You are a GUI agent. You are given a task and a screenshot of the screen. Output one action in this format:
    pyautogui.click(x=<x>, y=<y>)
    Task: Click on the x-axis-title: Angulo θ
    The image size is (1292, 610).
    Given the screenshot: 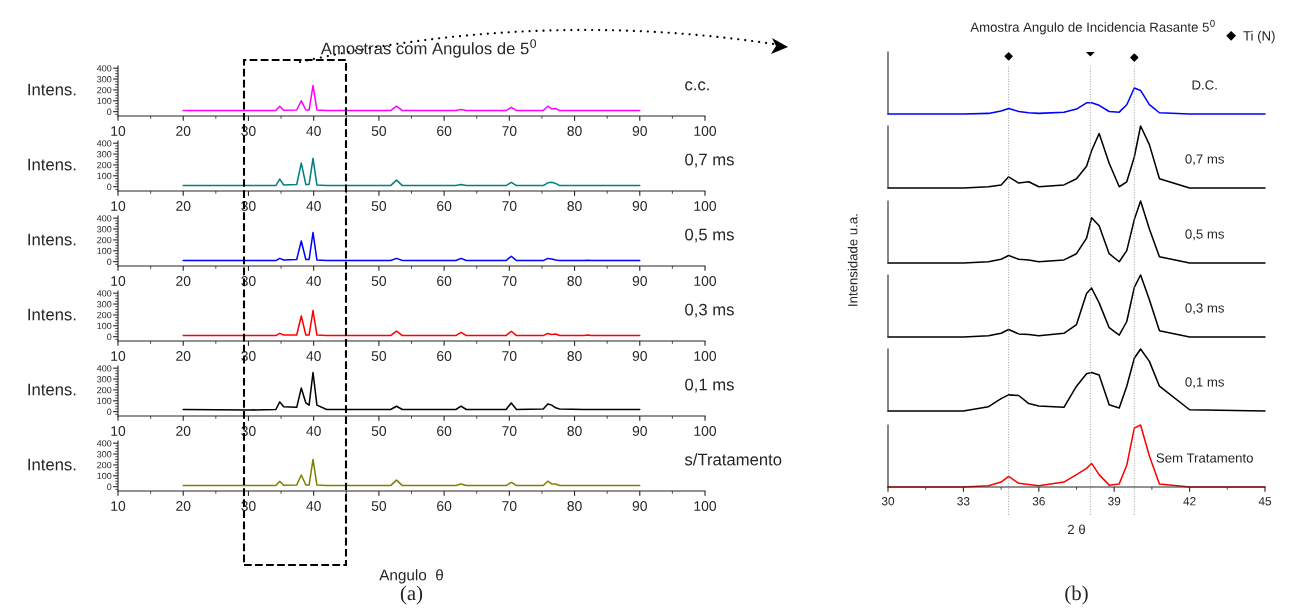 What is the action you would take?
    pyautogui.click(x=411, y=576)
    